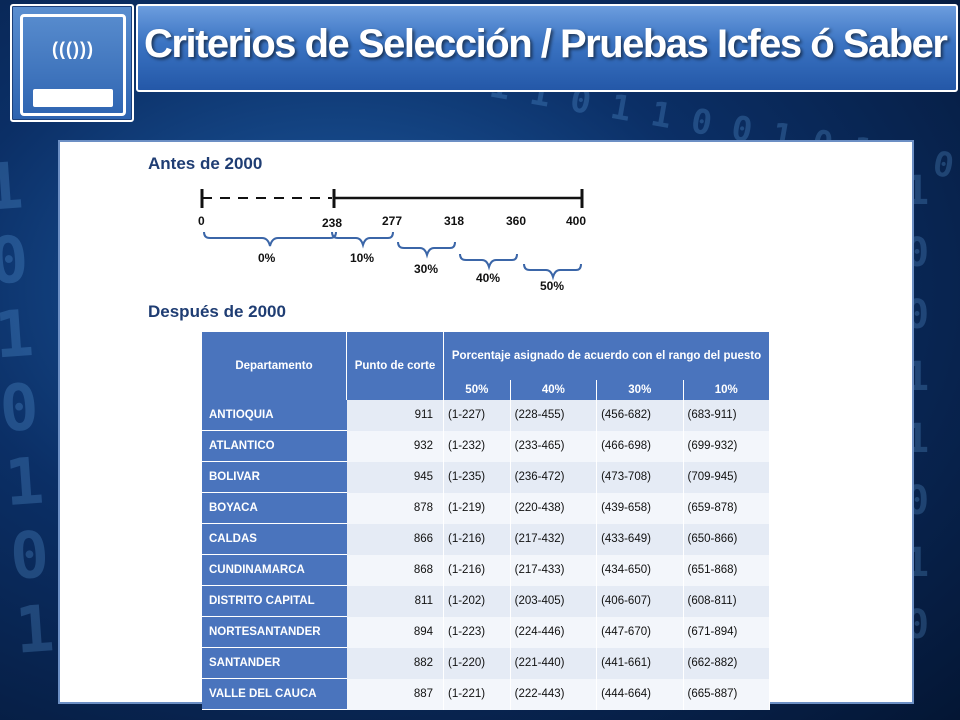 The height and width of the screenshot is (720, 960). I want to click on dept-cell: VALLE DEL CAUCA, so click(274, 694).